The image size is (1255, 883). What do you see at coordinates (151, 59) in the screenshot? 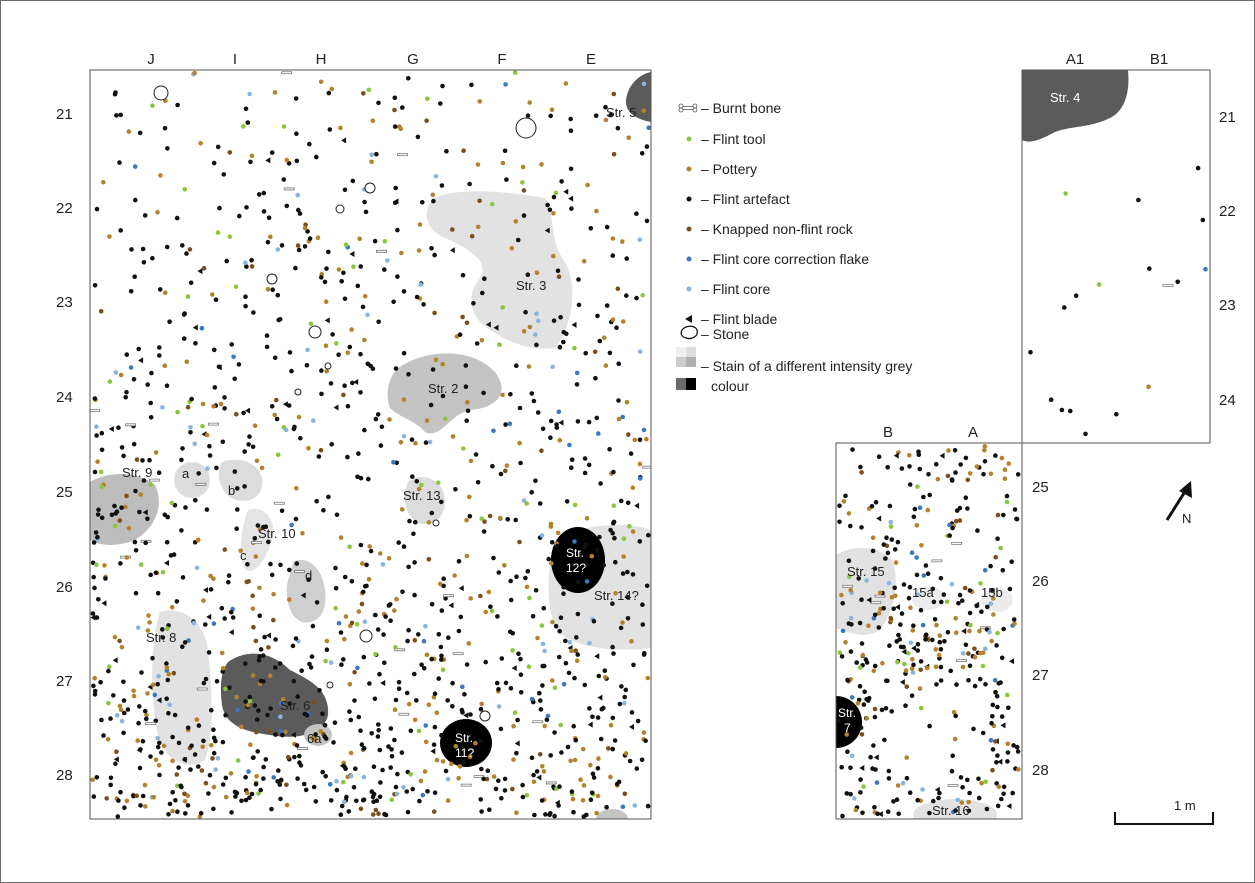
I see `column-label: J` at bounding box center [151, 59].